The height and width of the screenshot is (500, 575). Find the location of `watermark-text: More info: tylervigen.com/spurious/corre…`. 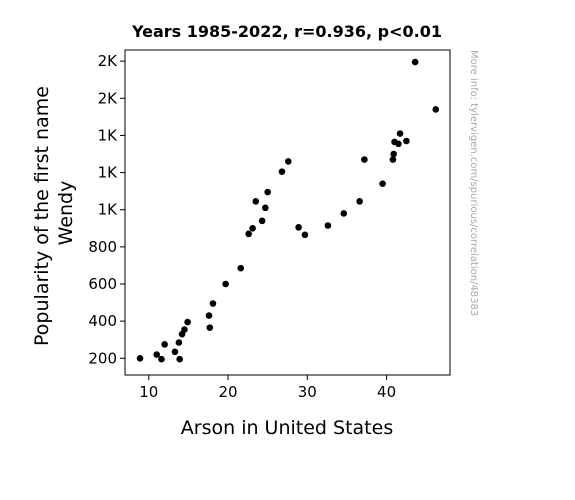

watermark-text: More info: tylervigen.com/spurious/corre… is located at coordinates (473, 183).